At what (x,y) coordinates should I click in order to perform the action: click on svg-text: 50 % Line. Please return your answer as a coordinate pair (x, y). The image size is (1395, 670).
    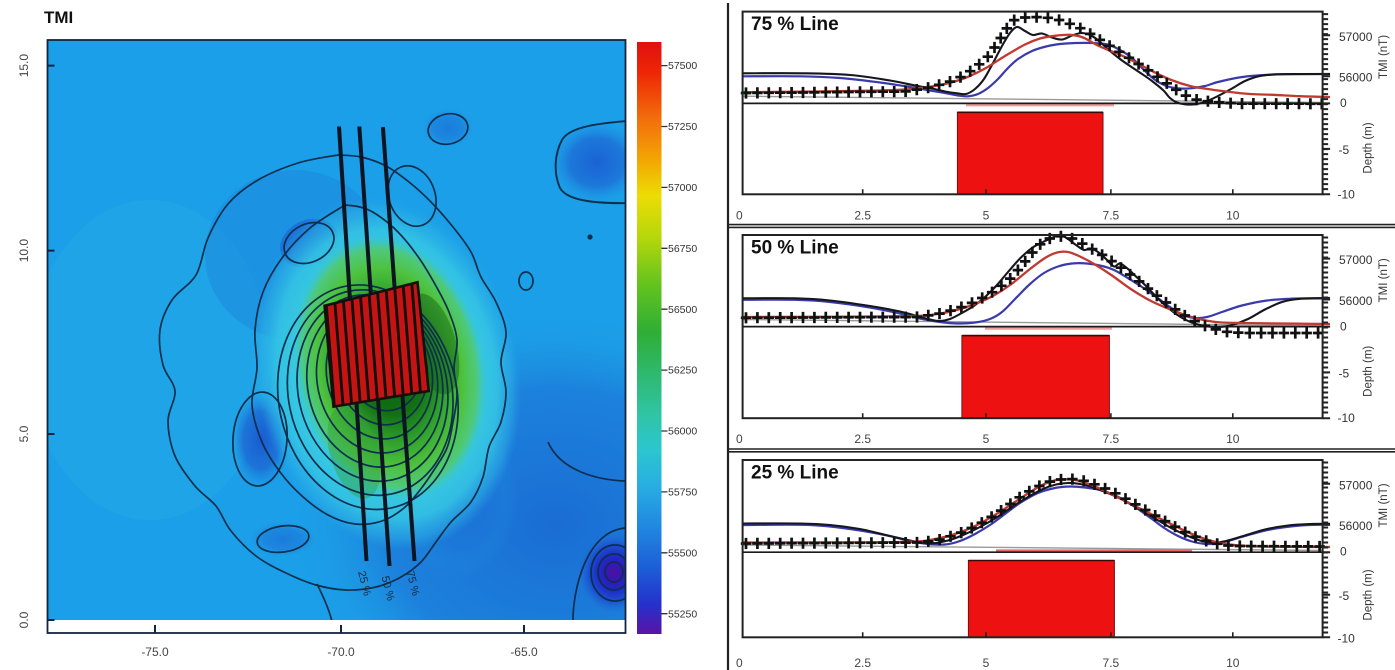
    Looking at the image, I should click on (795, 248).